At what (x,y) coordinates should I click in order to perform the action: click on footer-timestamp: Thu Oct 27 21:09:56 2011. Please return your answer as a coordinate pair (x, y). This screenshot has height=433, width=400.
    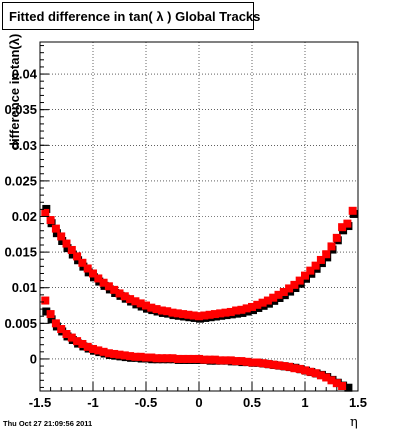
    Looking at the image, I should click on (48, 423).